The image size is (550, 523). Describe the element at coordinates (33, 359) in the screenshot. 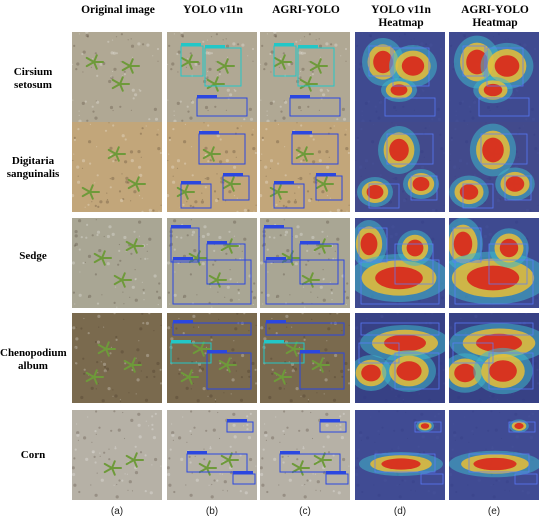

I see `row-label-chenopodium: Chenopodium album` at that location.